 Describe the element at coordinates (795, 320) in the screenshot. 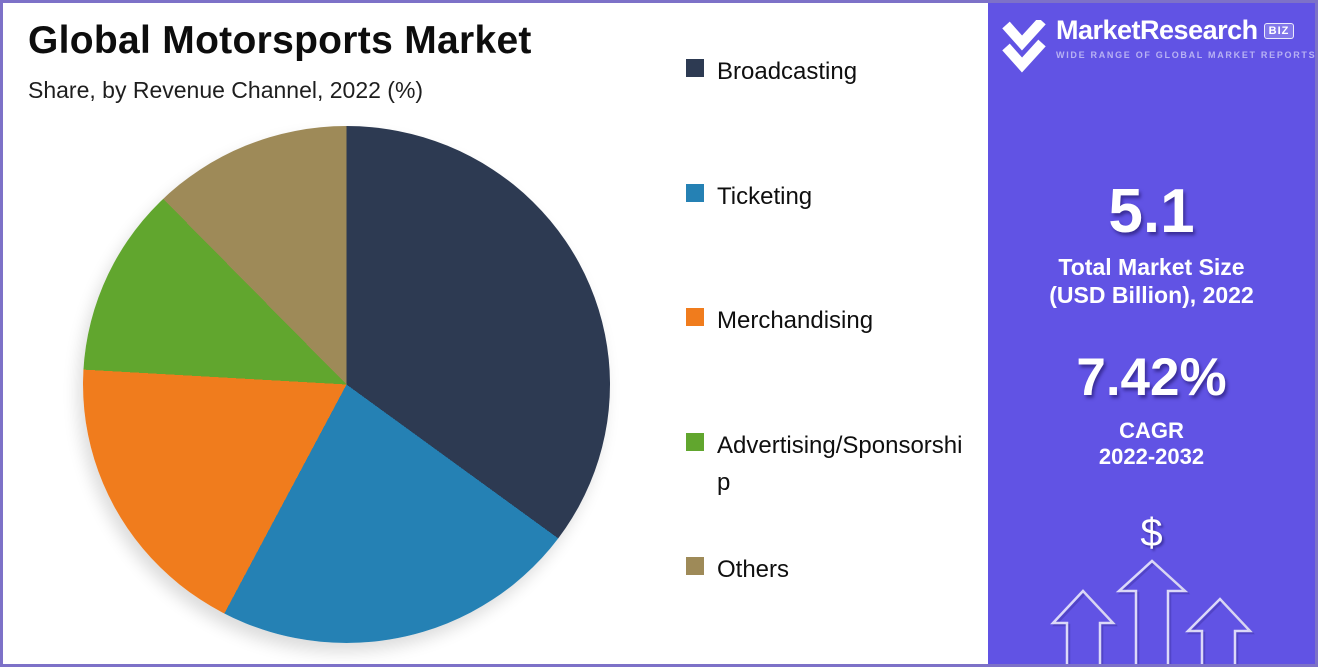

I see `legend-label: Merchandising` at that location.